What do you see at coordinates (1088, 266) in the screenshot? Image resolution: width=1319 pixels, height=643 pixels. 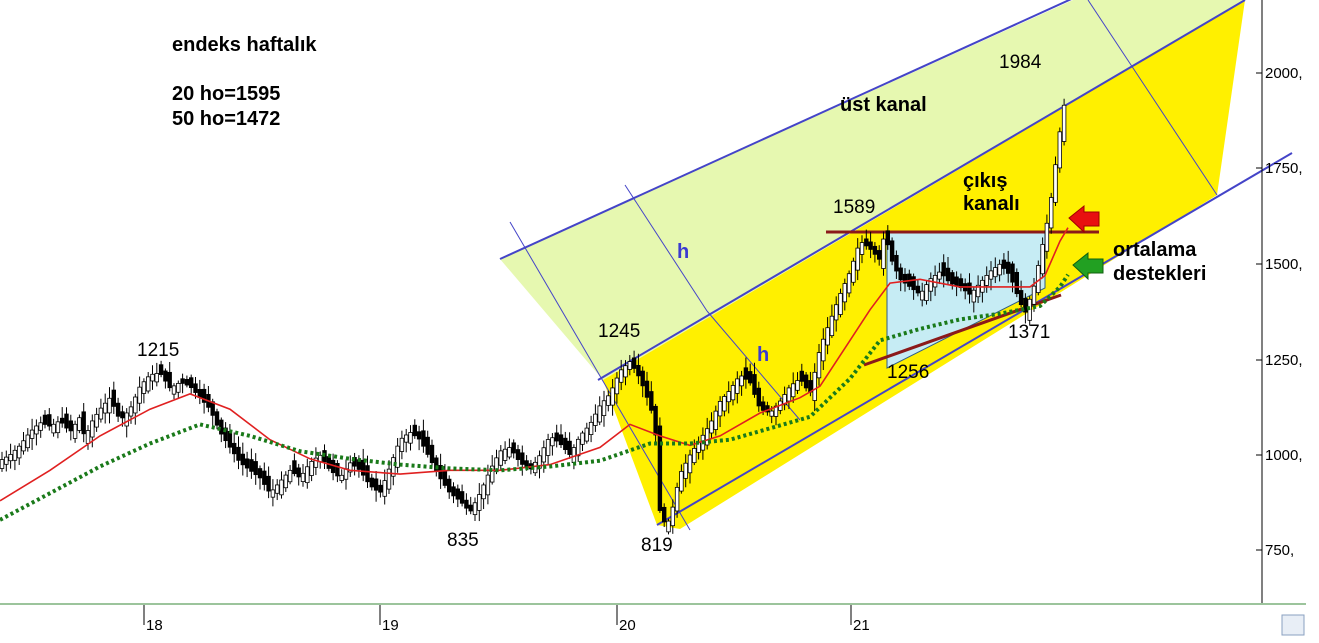 I see `green-arrow-icon` at bounding box center [1088, 266].